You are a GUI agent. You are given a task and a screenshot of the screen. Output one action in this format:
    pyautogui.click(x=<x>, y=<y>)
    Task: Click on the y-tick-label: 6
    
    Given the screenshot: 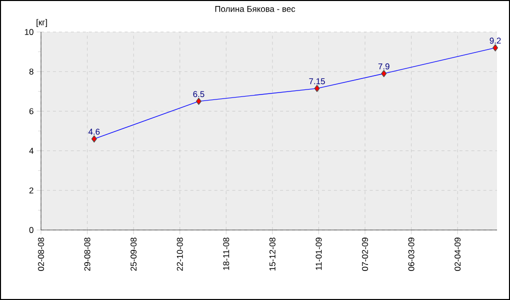 What is the action you would take?
    pyautogui.click(x=31, y=111)
    